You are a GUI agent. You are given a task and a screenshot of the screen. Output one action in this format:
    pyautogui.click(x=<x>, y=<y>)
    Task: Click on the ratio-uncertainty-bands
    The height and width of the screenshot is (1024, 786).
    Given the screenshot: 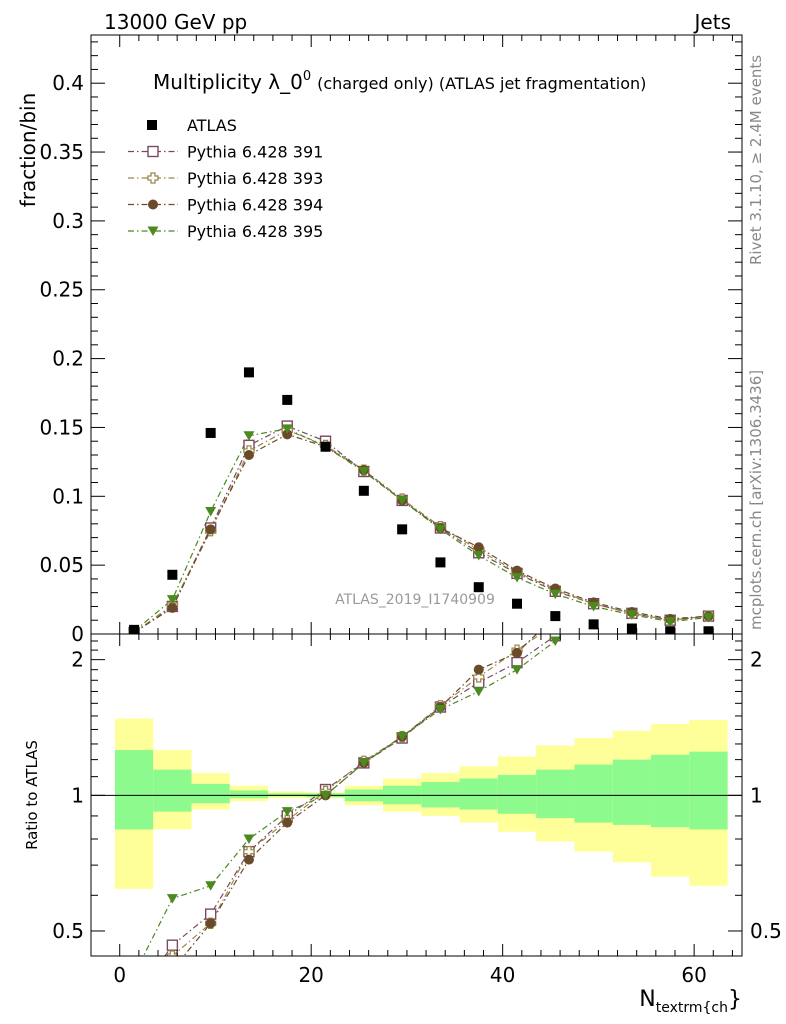 What is the action you would take?
    pyautogui.click(x=416, y=803)
    